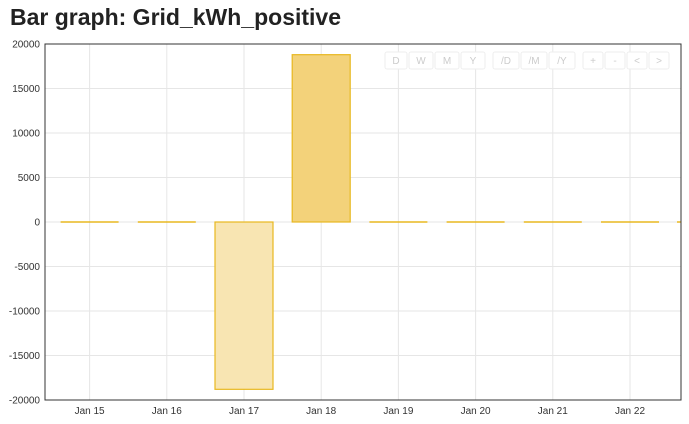  I want to click on range-month-button: M, so click(447, 60).